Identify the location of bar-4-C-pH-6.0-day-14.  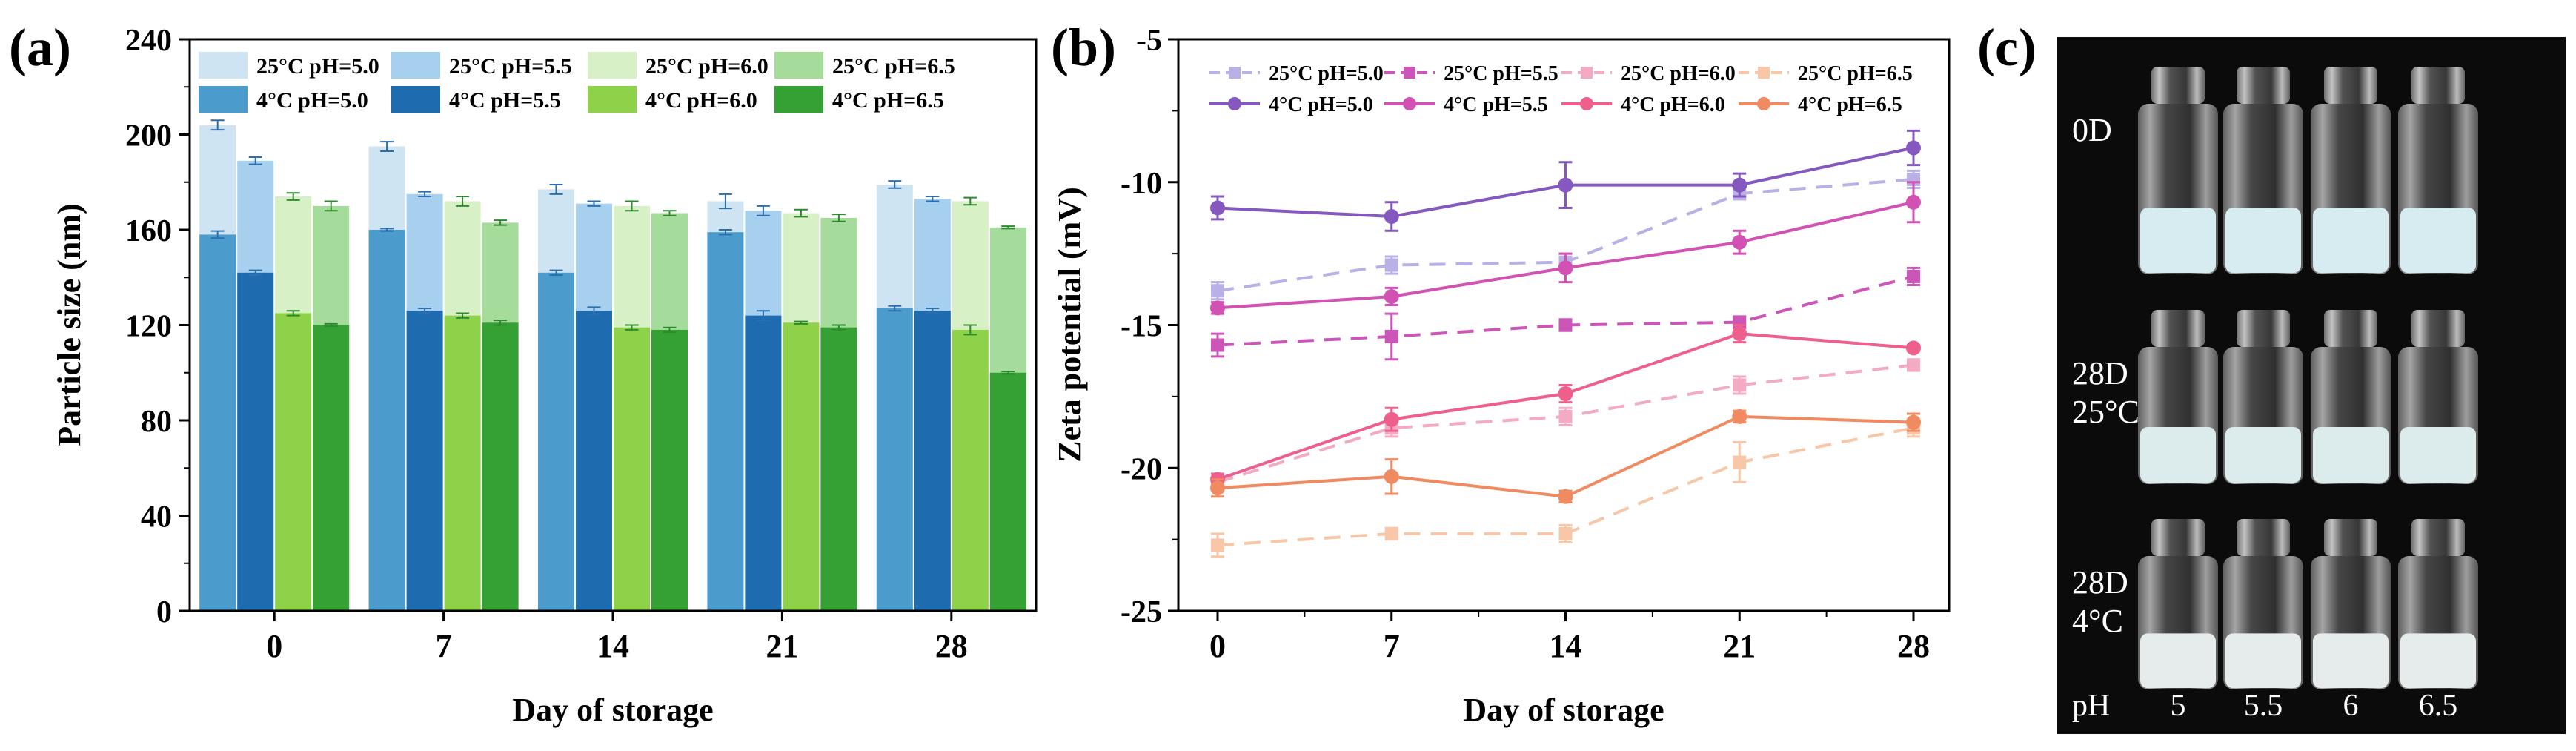
(632, 469).